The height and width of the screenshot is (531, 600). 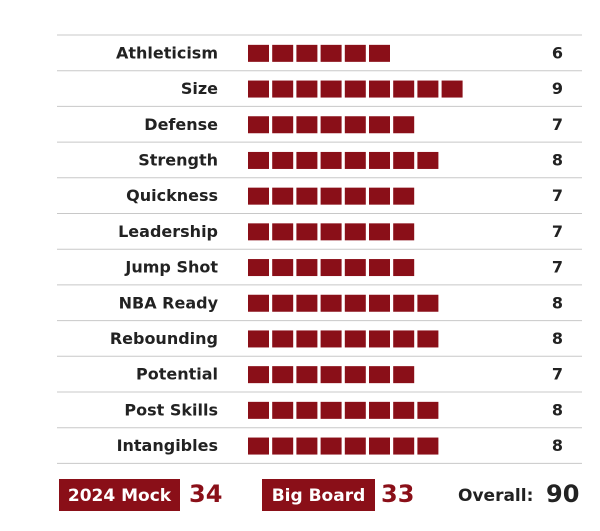 What do you see at coordinates (318, 495) in the screenshot?
I see `board-badge` at bounding box center [318, 495].